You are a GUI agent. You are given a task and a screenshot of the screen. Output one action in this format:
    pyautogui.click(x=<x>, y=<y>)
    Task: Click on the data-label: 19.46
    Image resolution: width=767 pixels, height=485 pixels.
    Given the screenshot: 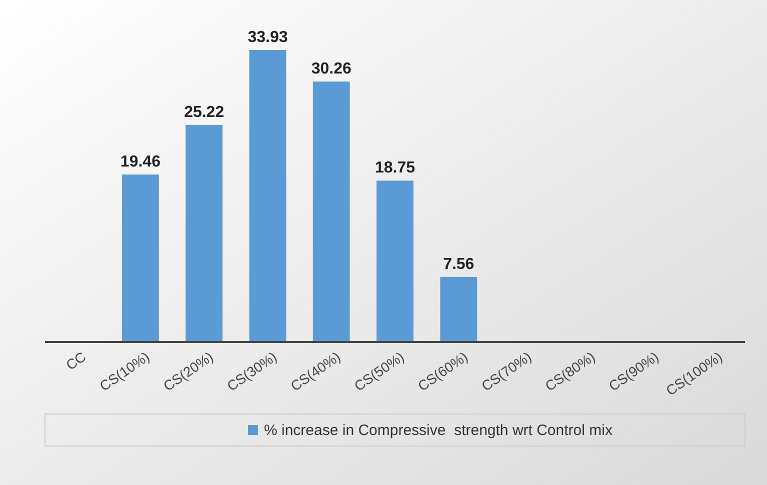 What is the action you would take?
    pyautogui.click(x=140, y=162)
    